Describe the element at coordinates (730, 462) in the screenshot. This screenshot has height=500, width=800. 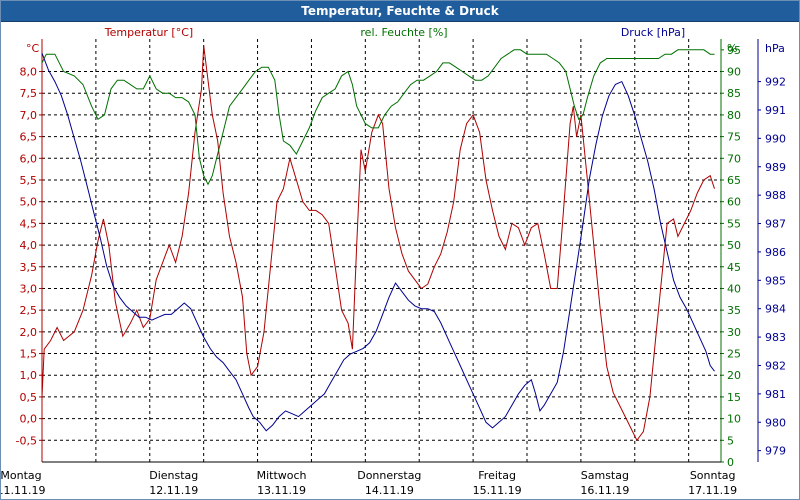
I see `humidity-tick-label: 0` at that location.